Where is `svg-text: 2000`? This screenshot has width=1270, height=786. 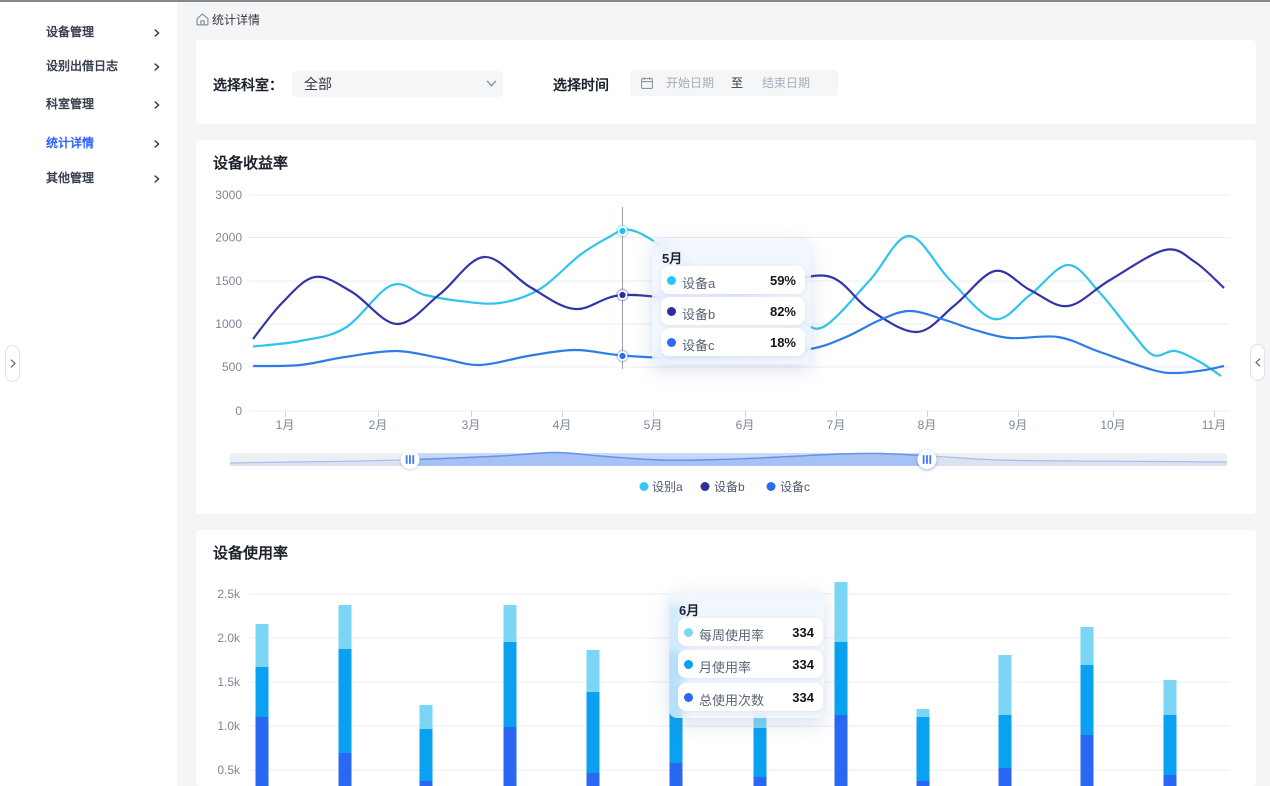 svg-text: 2000 is located at coordinates (228, 238).